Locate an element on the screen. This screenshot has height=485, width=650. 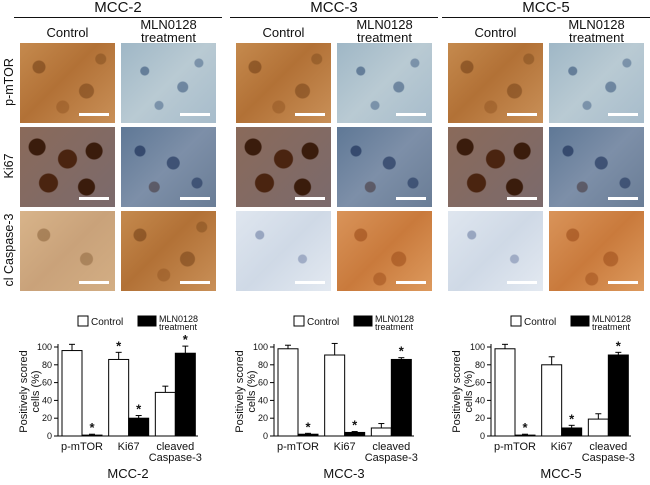
panel-title: MCC-5 is located at coordinates (546, 8).